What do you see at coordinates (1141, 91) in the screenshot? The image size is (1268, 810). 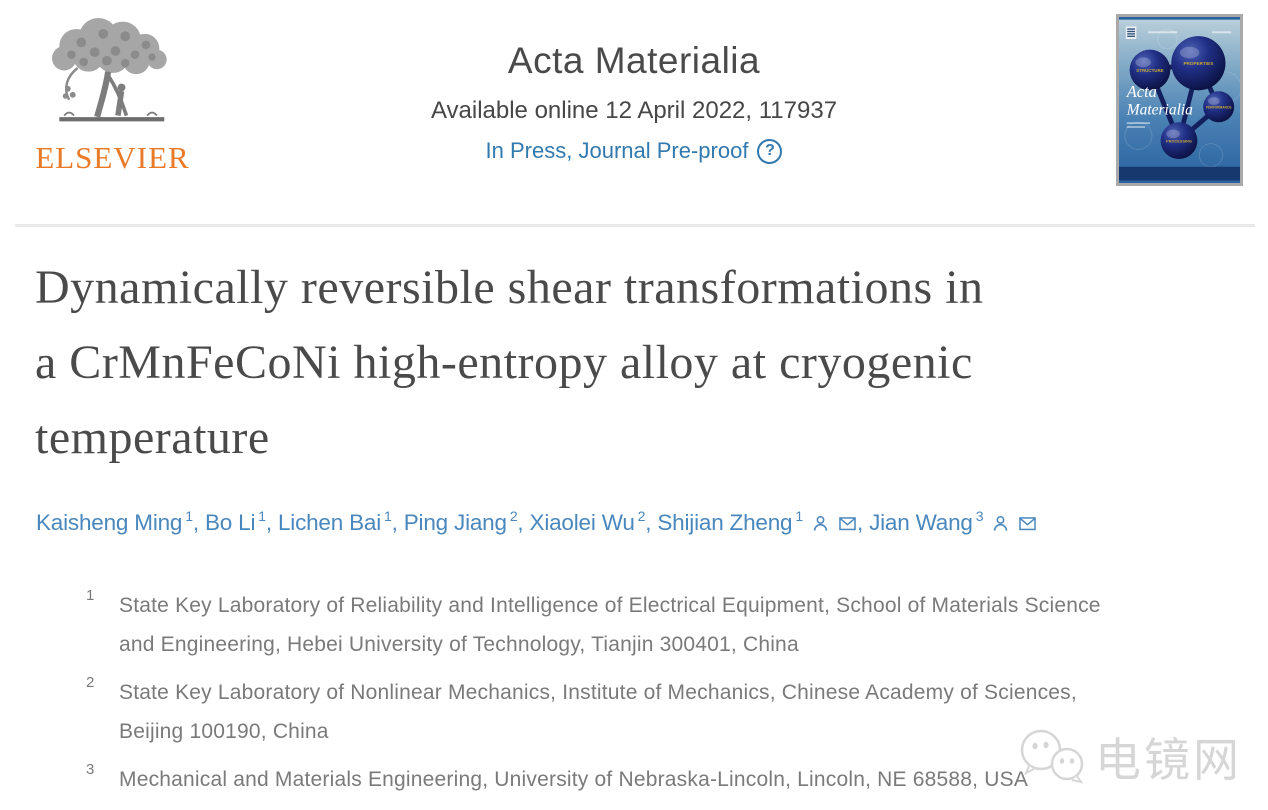 I see `cover-journal-title-line1: Acta` at bounding box center [1141, 91].